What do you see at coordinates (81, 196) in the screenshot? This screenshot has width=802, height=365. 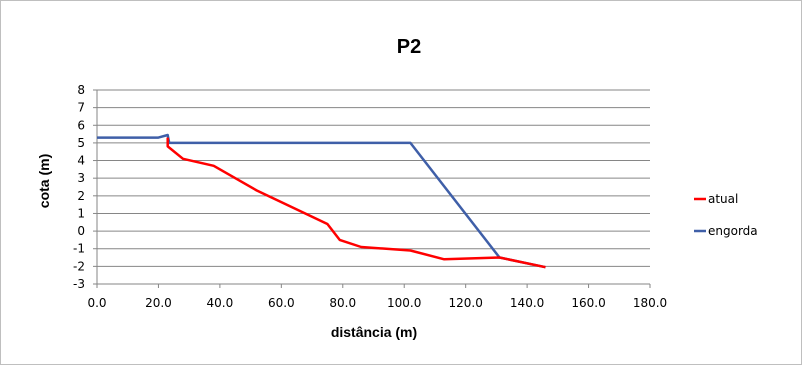 I see `y-tick-label: 2` at bounding box center [81, 196].